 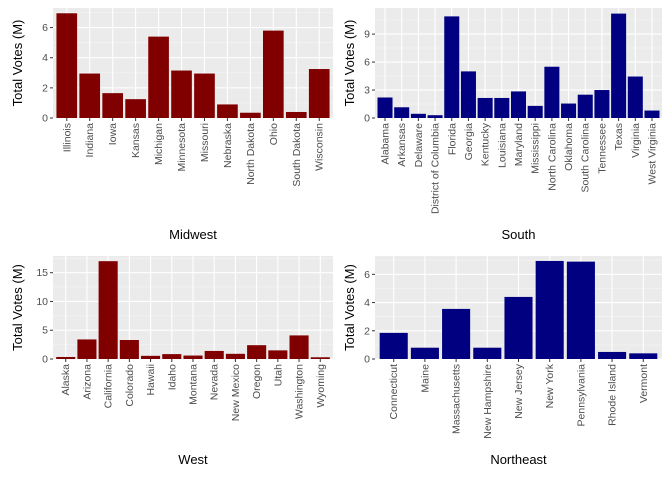 I want to click on bar-new-york, so click(x=549, y=309).